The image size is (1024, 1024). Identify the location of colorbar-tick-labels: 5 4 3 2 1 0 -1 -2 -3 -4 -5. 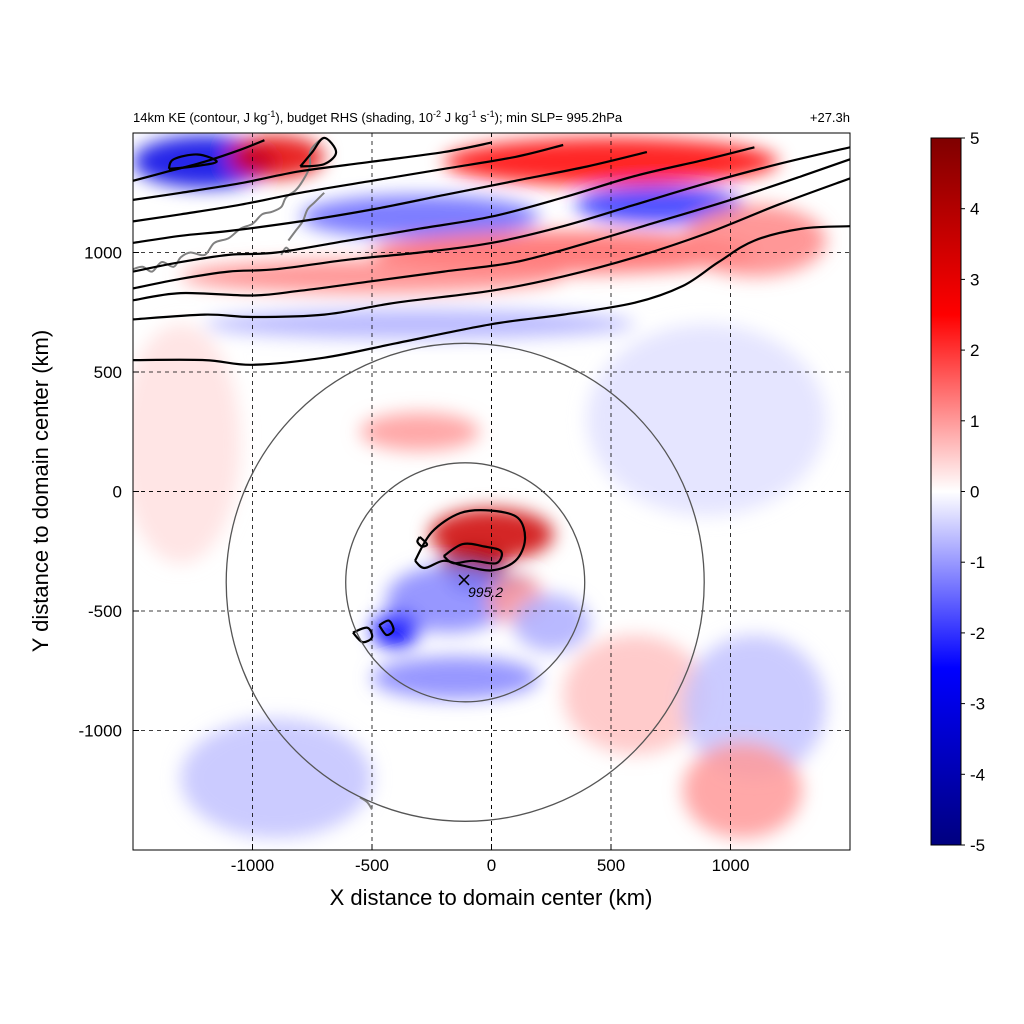
(973, 492).